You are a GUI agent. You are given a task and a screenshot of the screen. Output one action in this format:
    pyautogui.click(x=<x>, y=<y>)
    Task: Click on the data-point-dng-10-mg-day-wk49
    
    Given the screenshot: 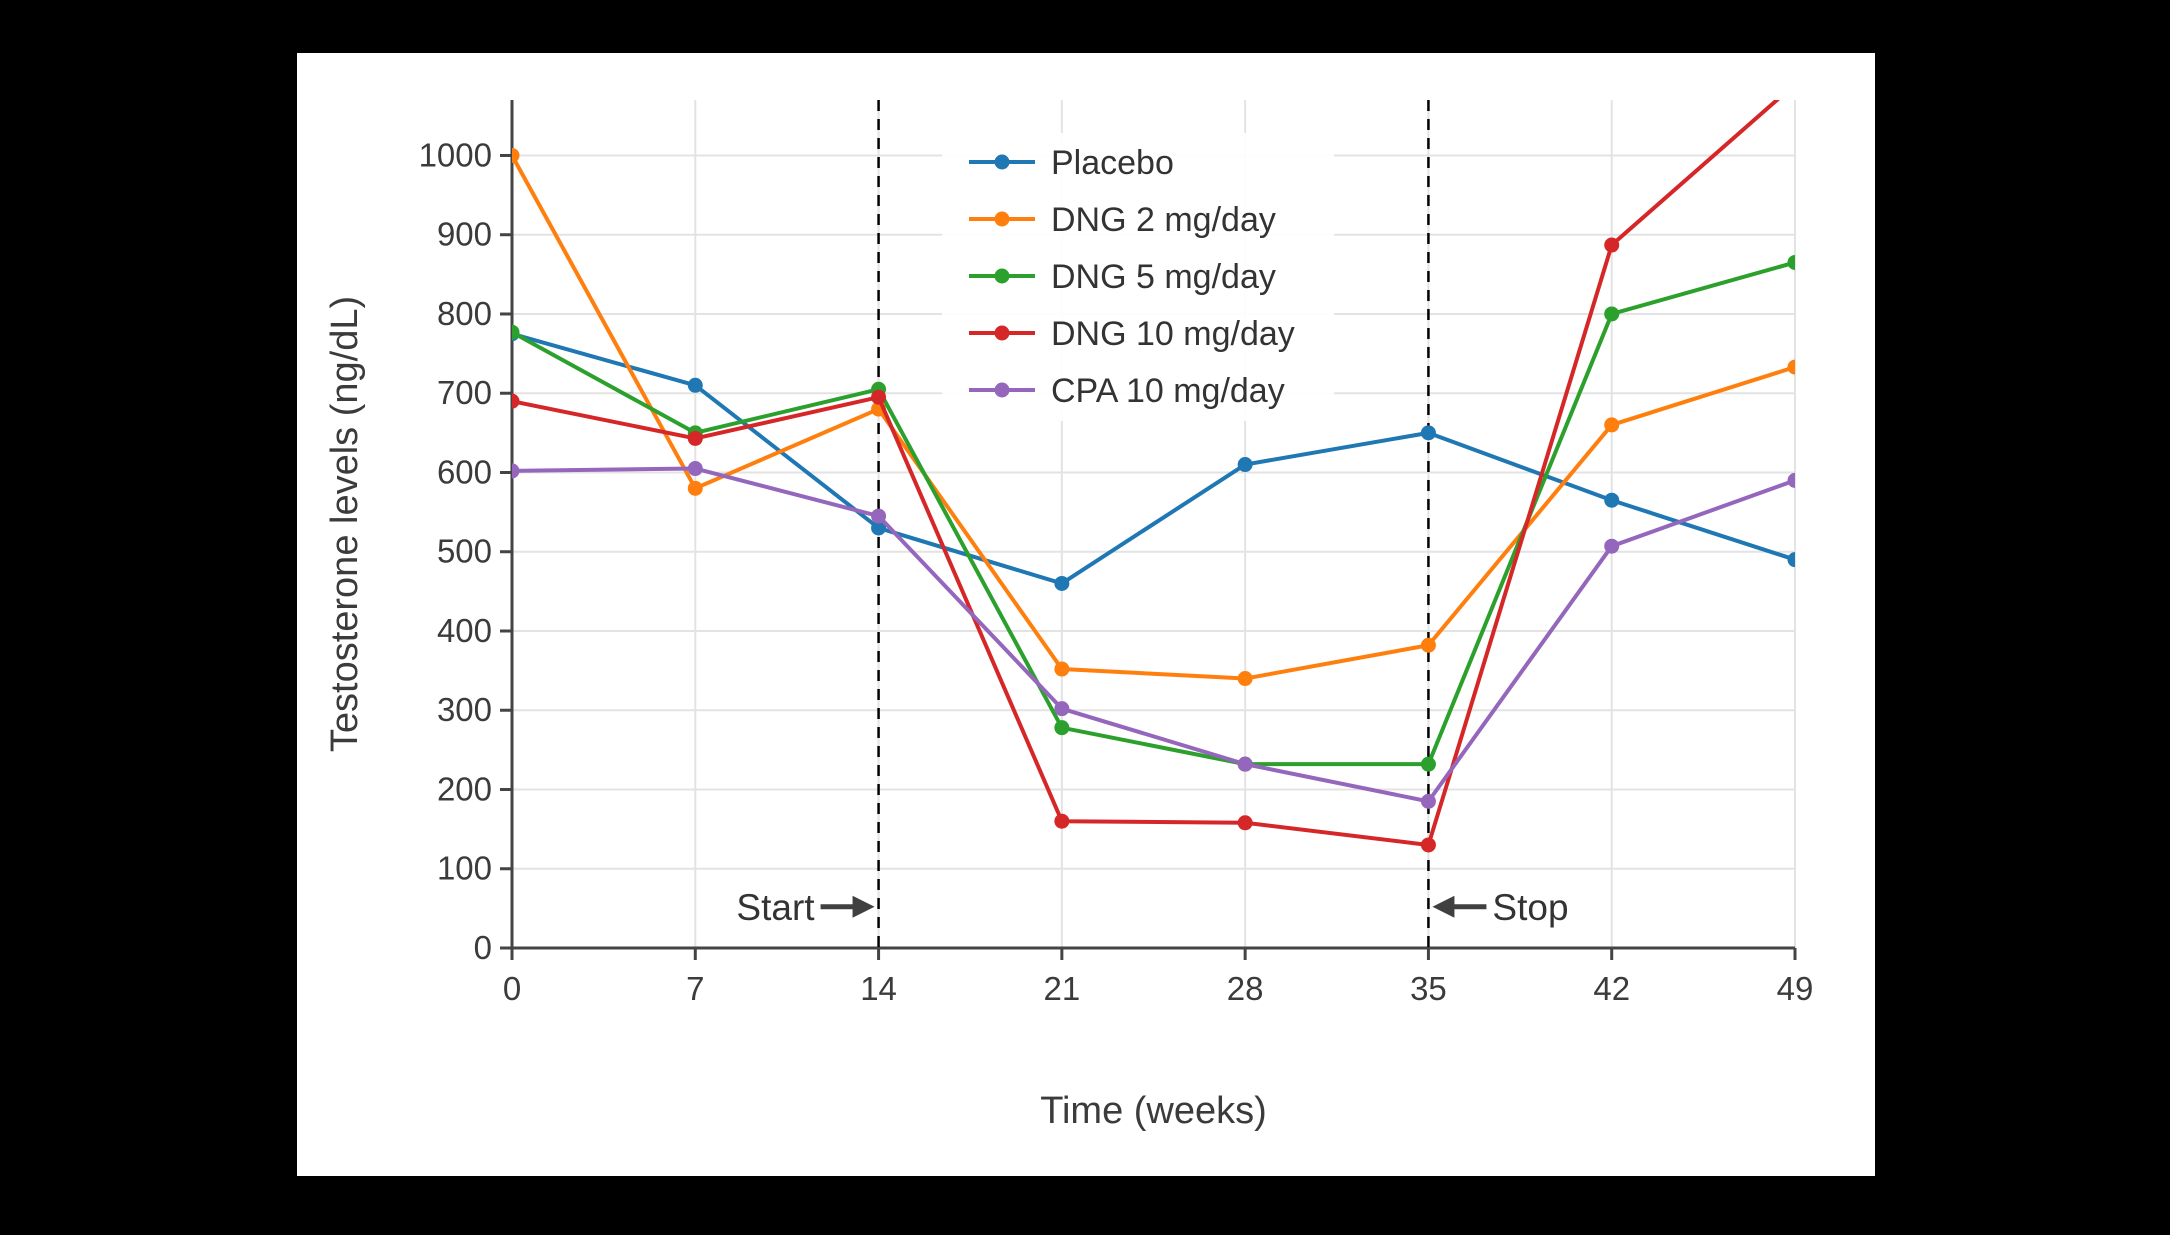 What is the action you would take?
    pyautogui.click(x=1795, y=84)
    